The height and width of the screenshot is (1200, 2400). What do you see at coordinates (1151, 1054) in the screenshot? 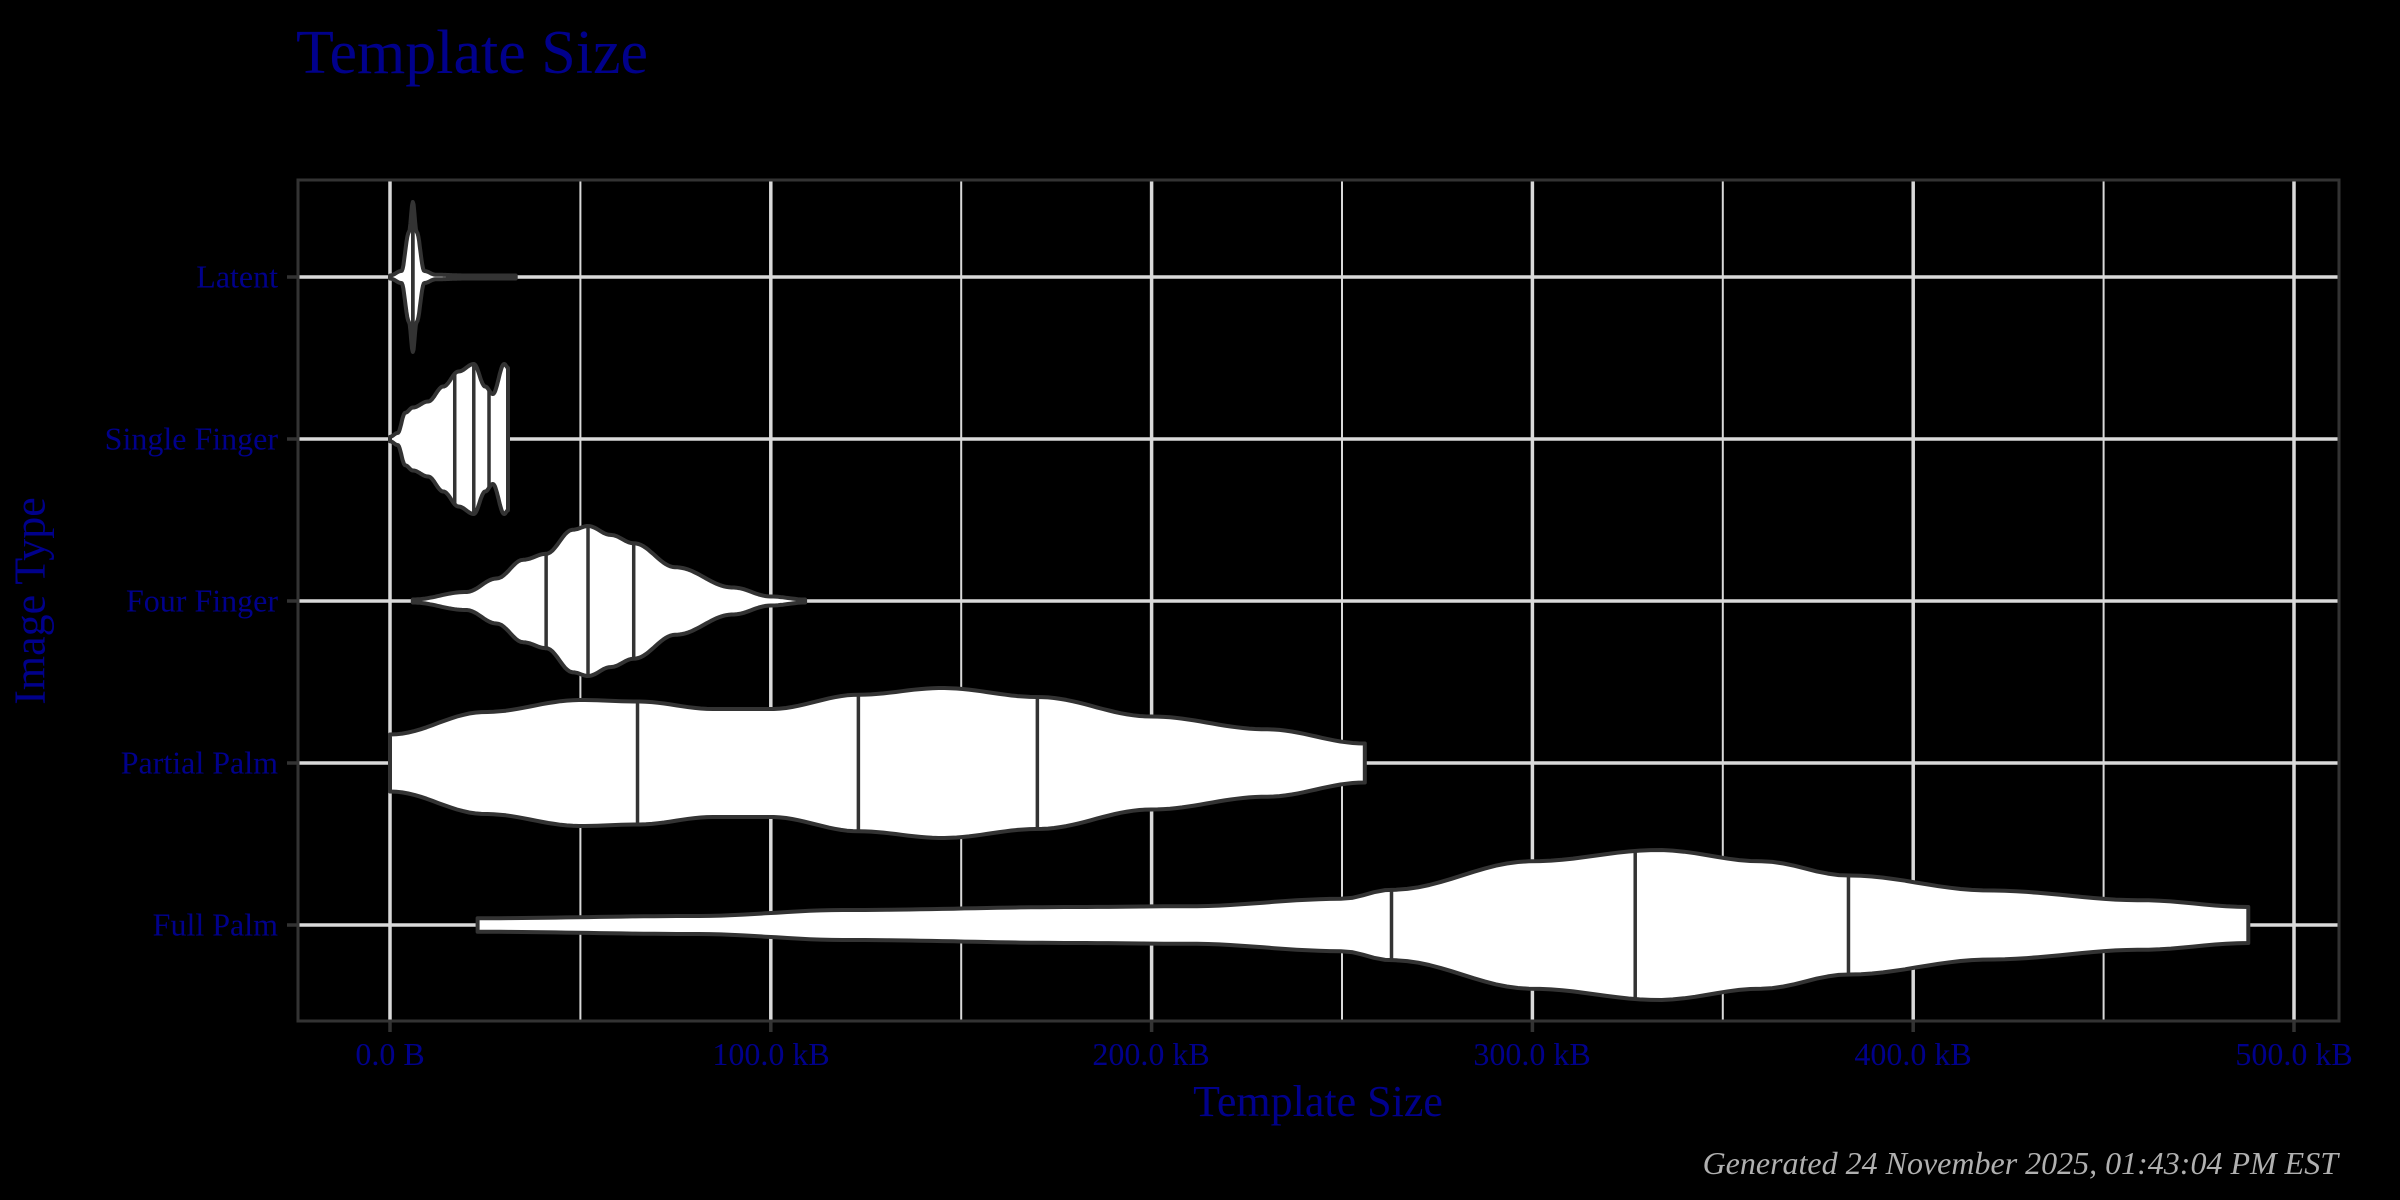
I see `x-tick-label-200: 200.0 kB` at bounding box center [1151, 1054].